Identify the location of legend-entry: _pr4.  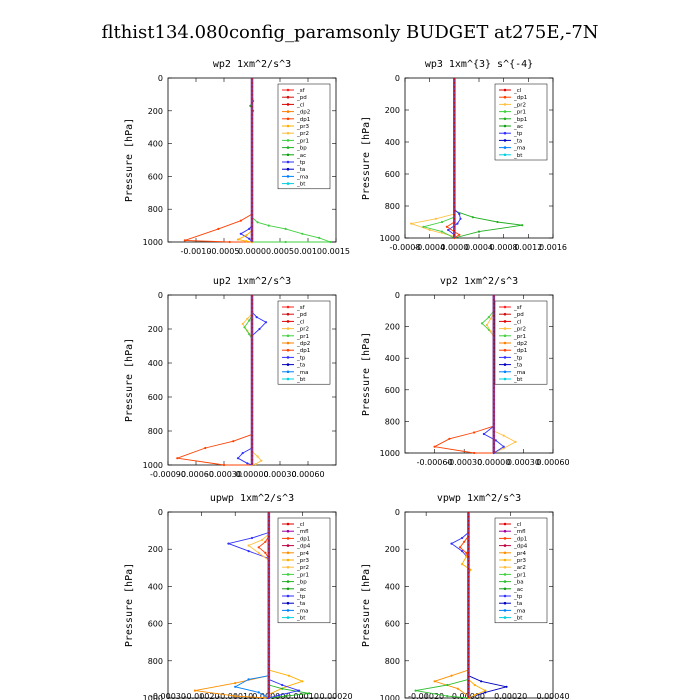
(303, 554).